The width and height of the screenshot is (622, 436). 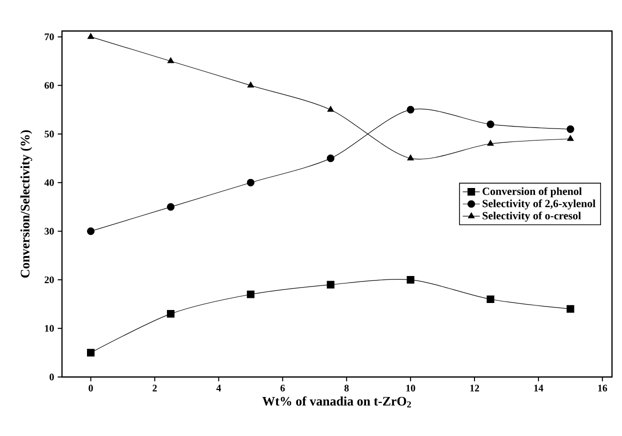 I want to click on y-tick-label: 10, so click(x=49, y=328).